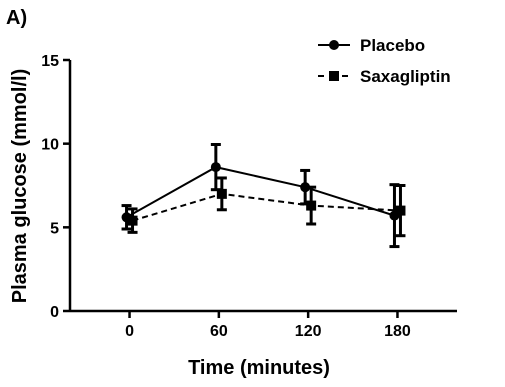 The width and height of the screenshot is (505, 387). I want to click on legend: Placebo Saxagliptin, so click(384, 61).